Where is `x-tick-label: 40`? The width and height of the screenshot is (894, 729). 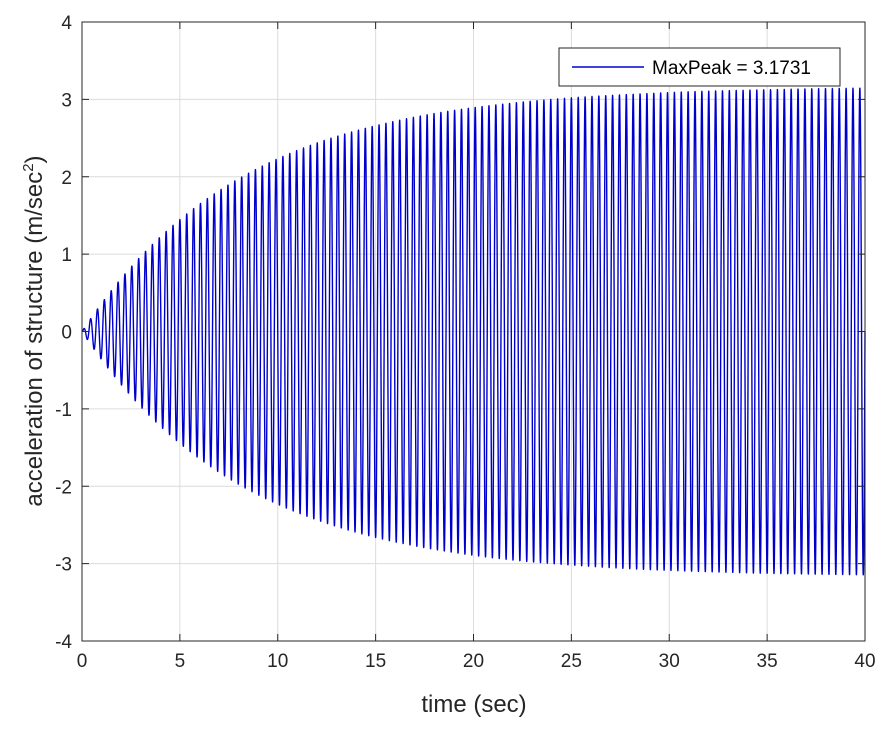
x-tick-label: 40 is located at coordinates (864, 661).